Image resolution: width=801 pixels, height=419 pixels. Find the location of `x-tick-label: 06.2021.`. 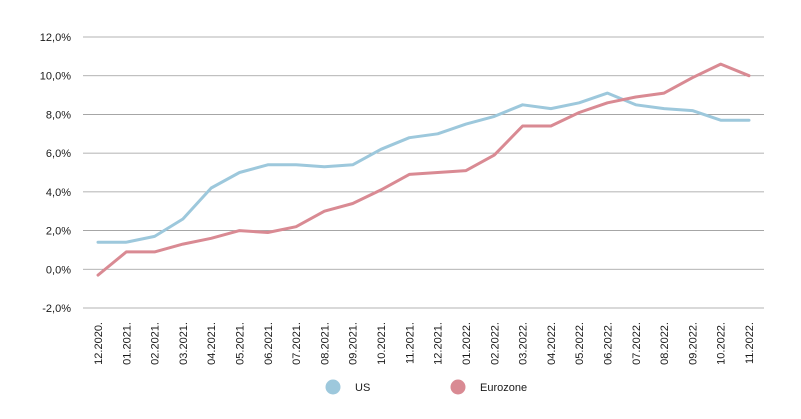

x-tick-label: 06.2021. is located at coordinates (269, 343).